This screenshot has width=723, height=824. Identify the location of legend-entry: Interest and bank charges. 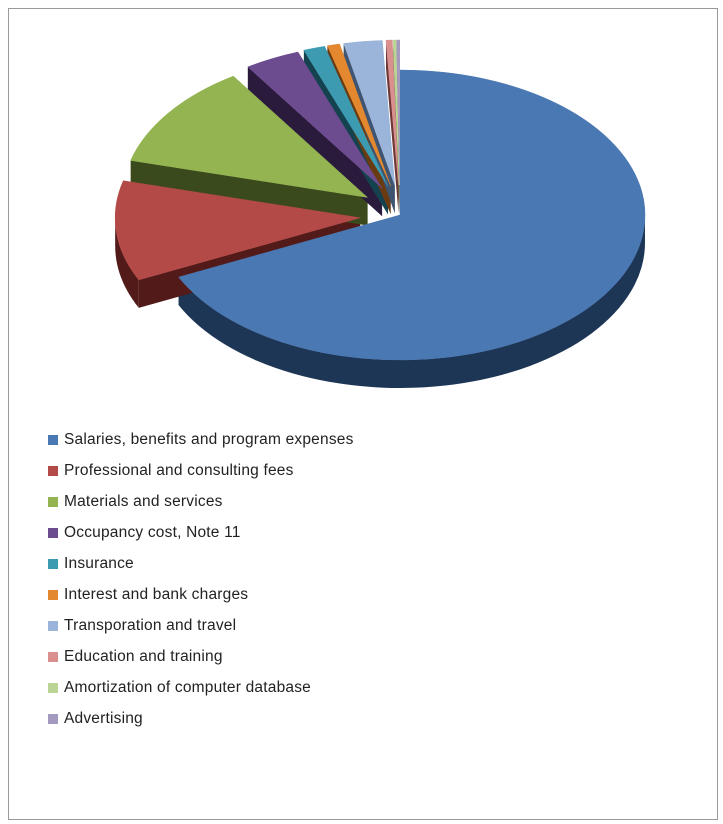
(258, 594).